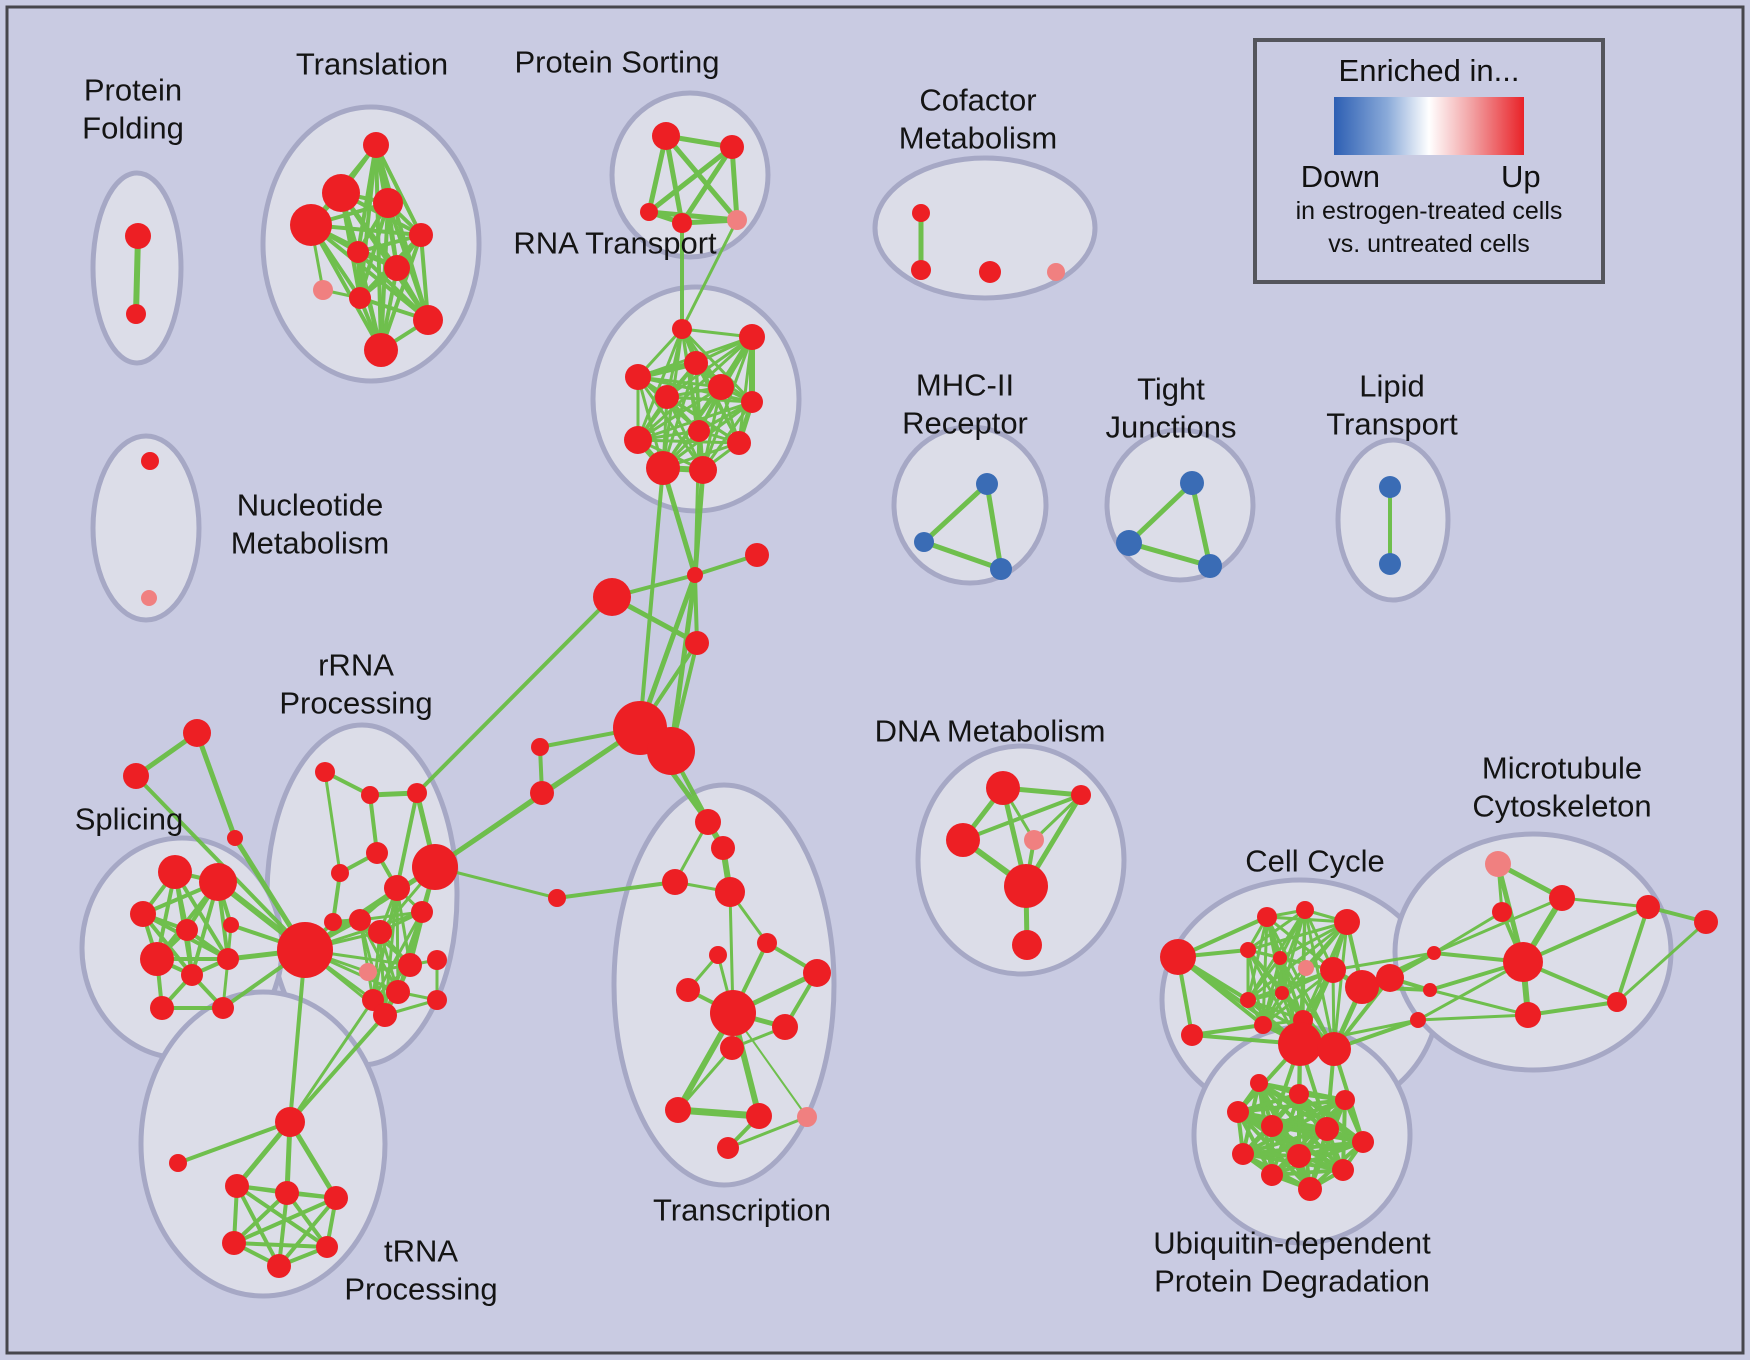  I want to click on edge-rt5-rt7, so click(709, 399).